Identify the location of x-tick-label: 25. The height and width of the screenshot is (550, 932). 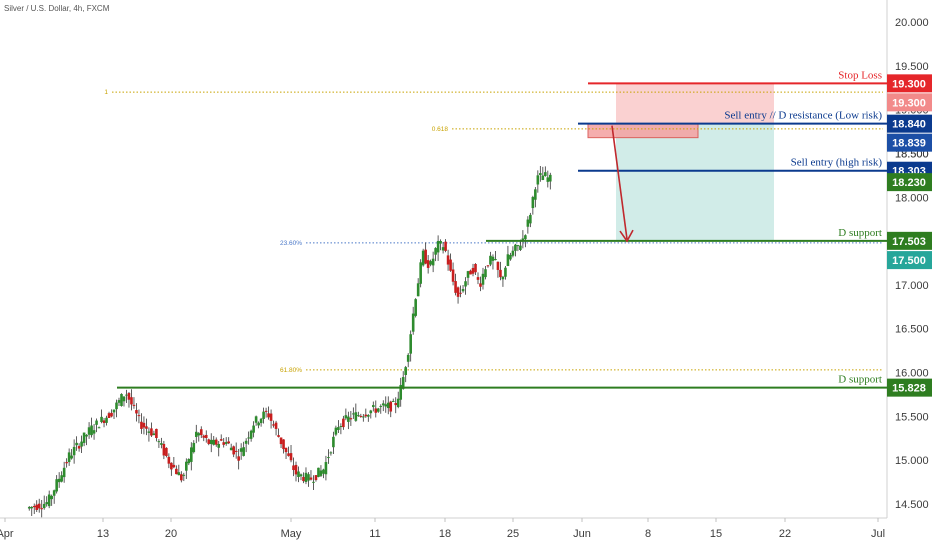
(513, 534).